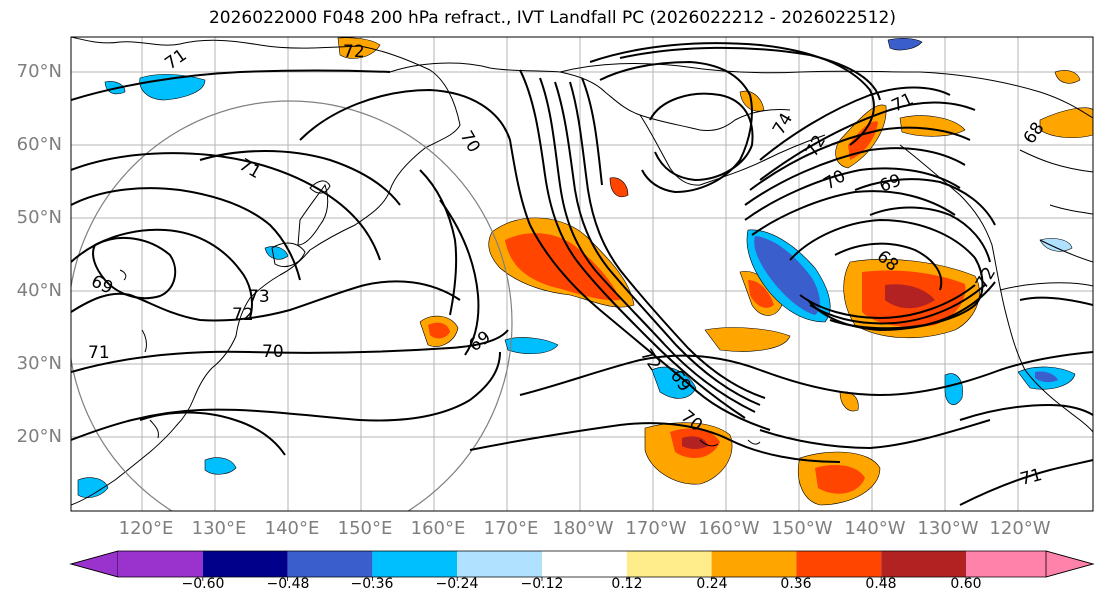  Describe the element at coordinates (796, 584) in the screenshot. I see `colorbar-tick-label: 0.36` at that location.